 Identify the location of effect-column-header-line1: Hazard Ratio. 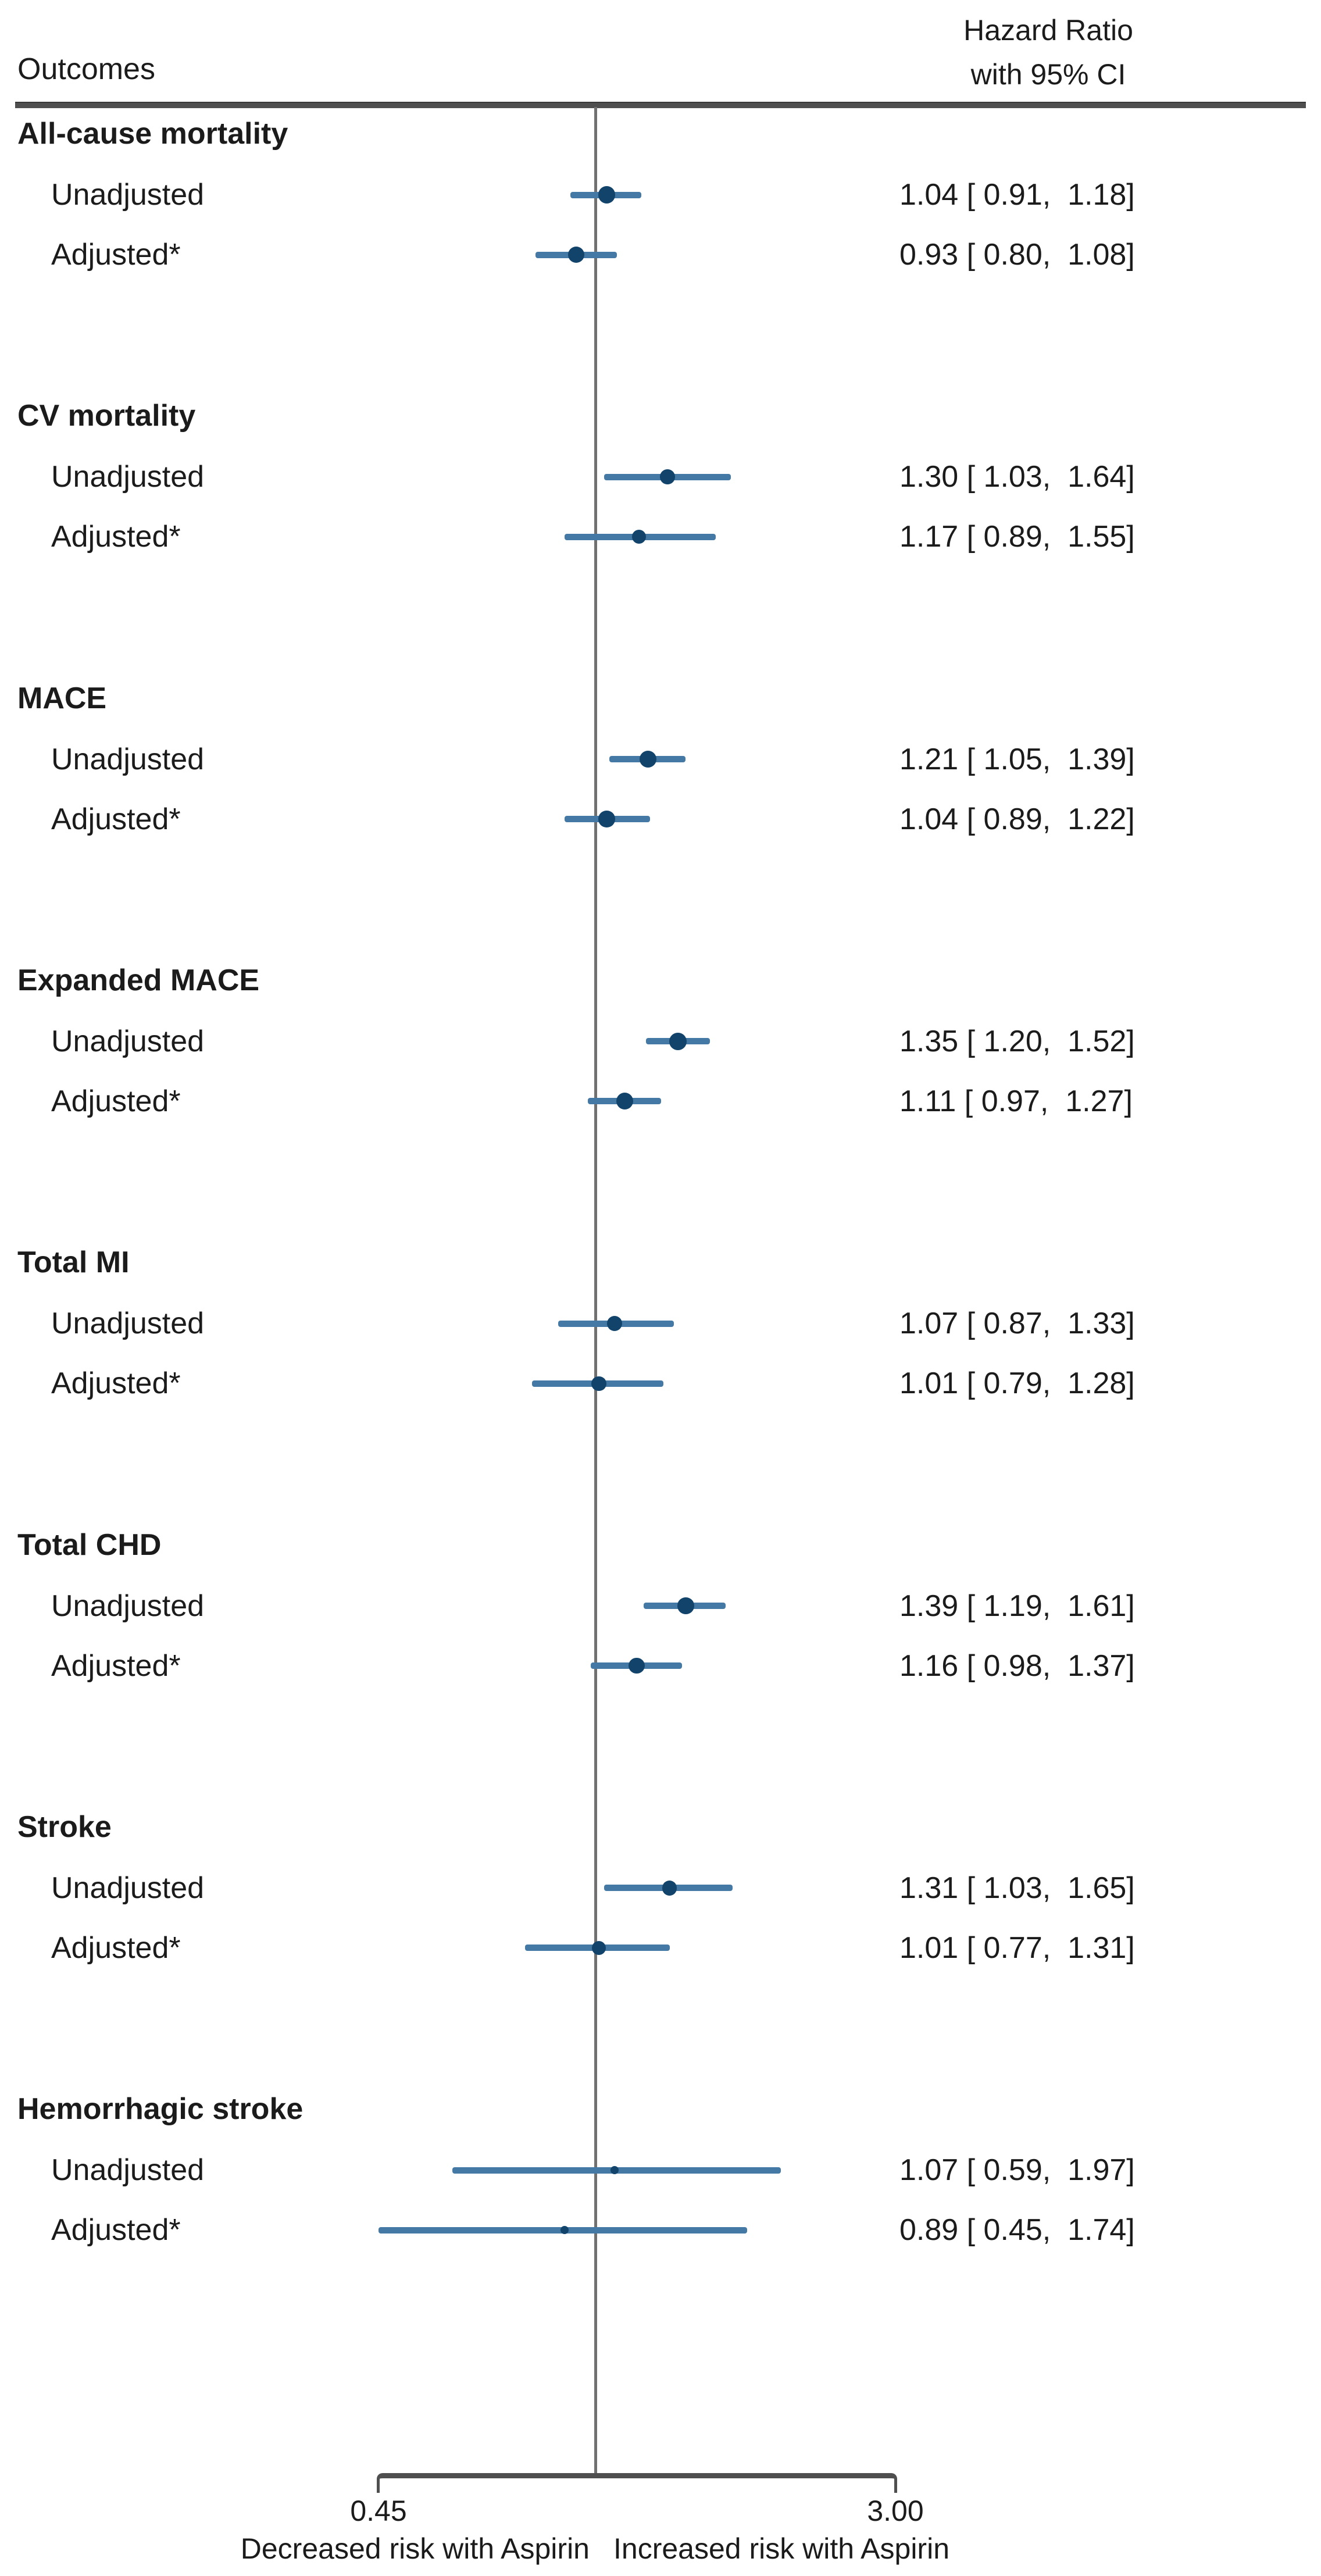
(1048, 31).